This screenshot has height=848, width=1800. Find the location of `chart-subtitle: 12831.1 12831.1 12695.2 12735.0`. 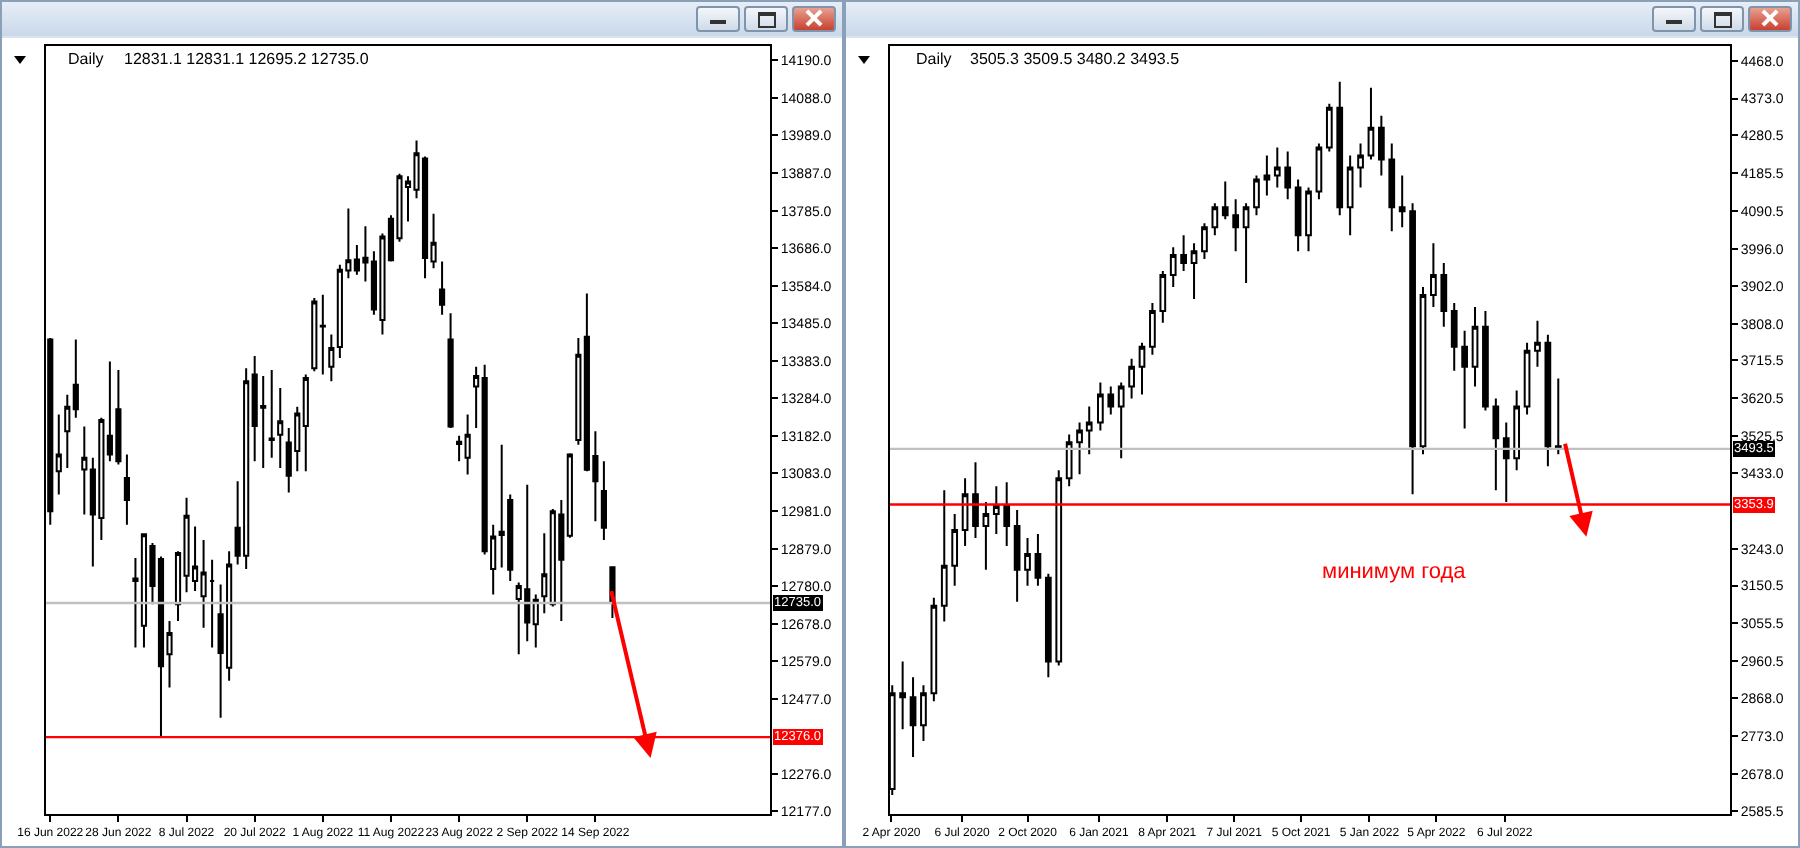

chart-subtitle: 12831.1 12831.1 12695.2 12735.0 is located at coordinates (247, 59).